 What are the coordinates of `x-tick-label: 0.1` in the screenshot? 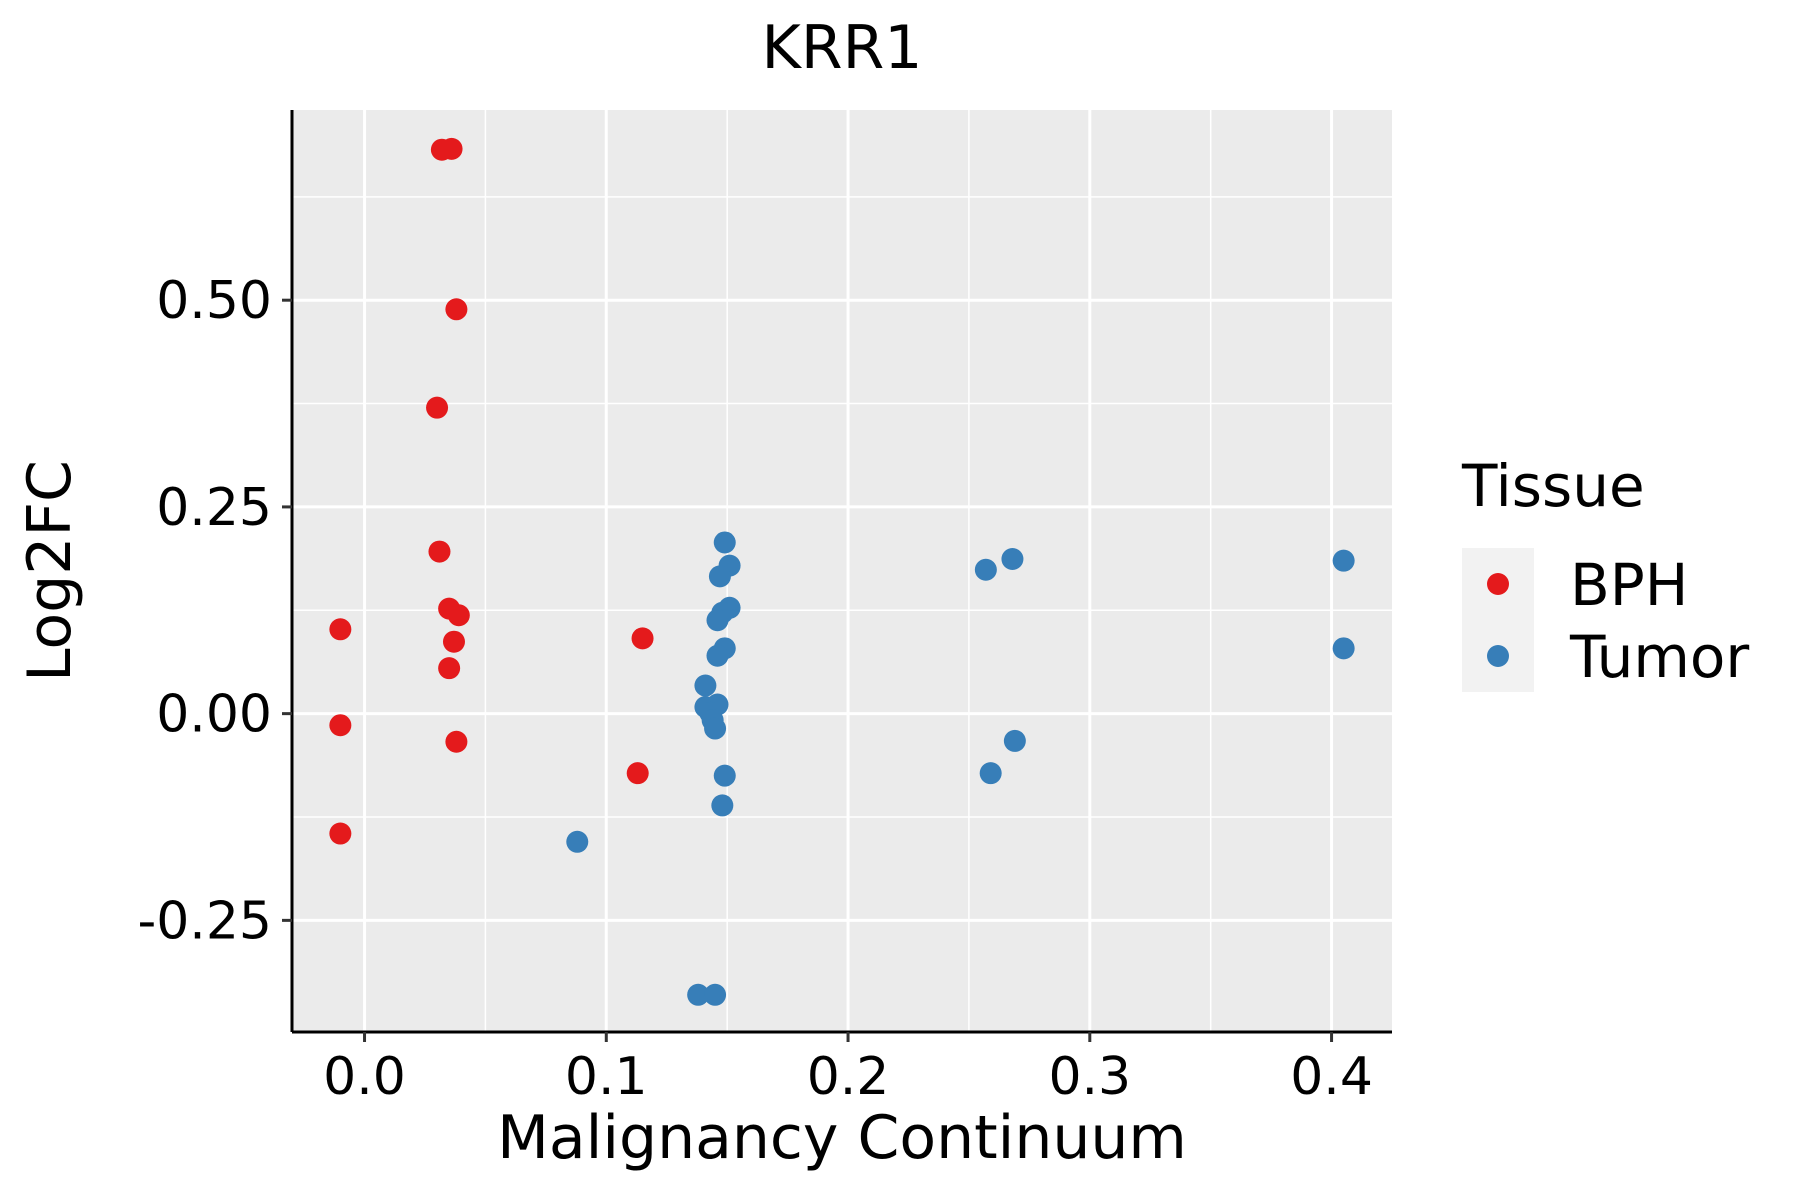 It's located at (606, 1077).